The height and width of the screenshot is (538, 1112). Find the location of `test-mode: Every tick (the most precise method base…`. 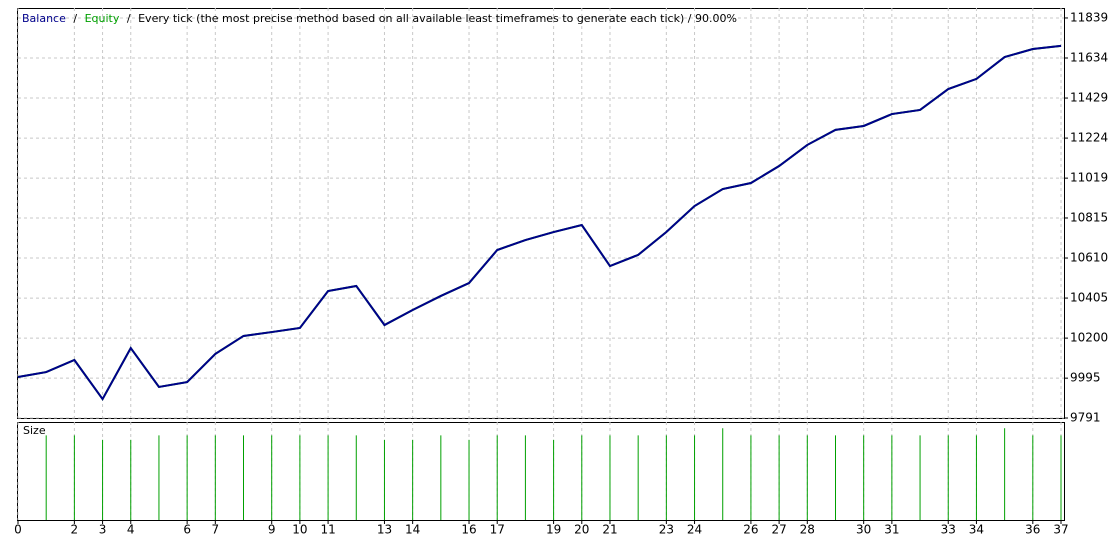

test-mode: Every tick (the most precise method base… is located at coordinates (437, 18).